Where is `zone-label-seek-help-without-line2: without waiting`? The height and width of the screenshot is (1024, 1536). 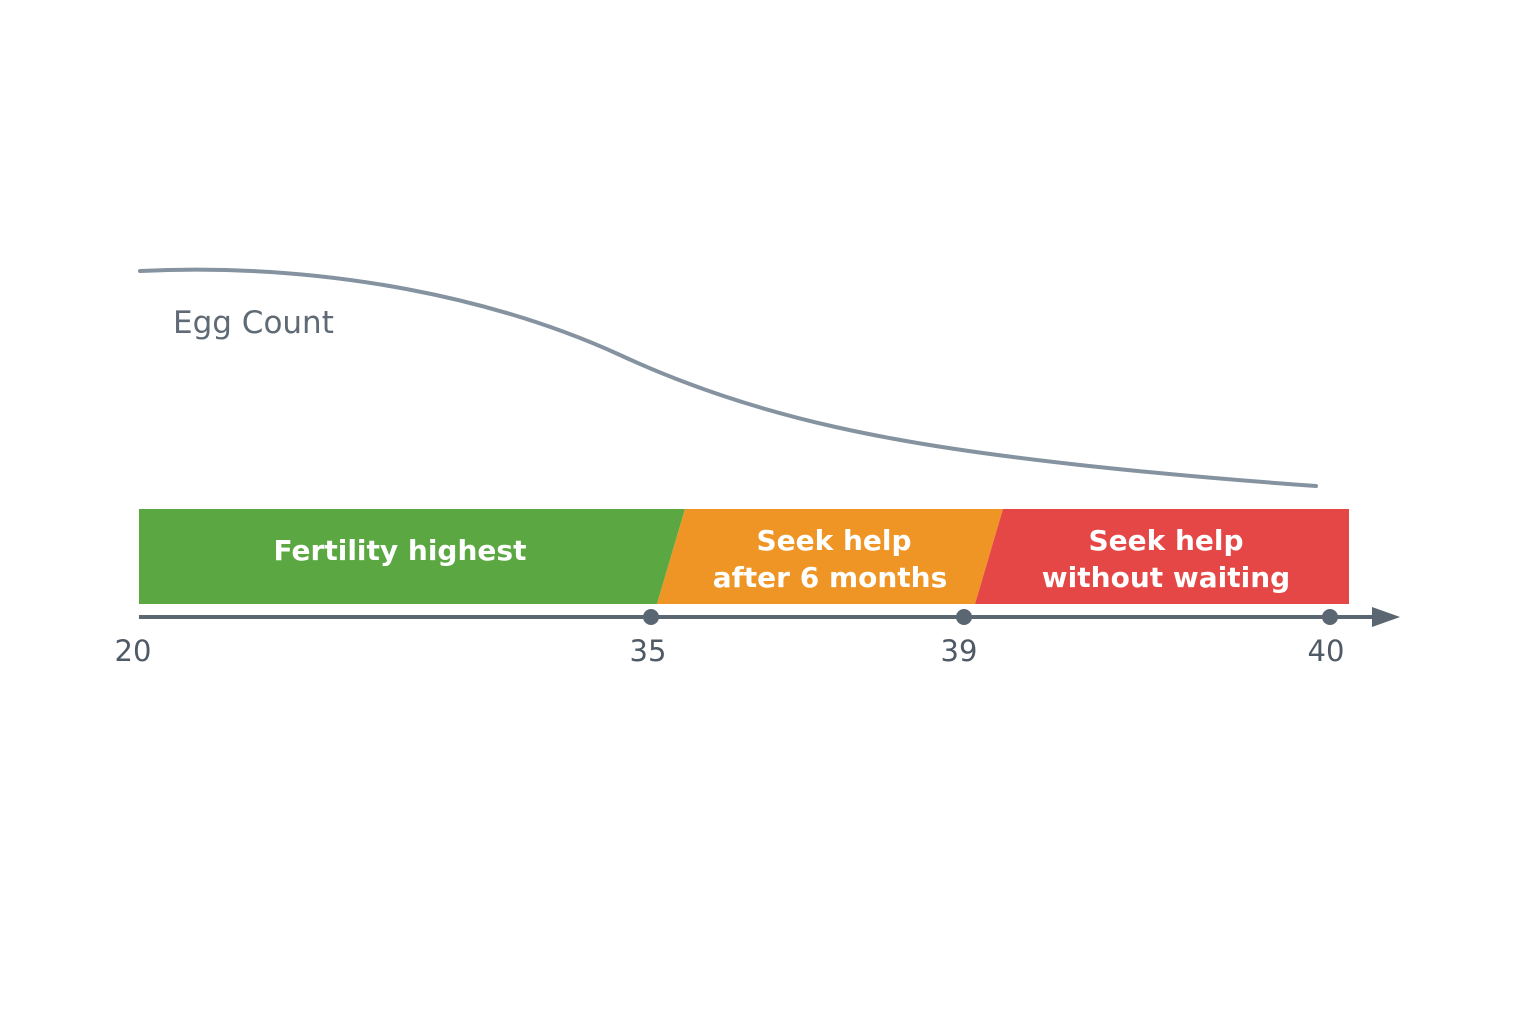 zone-label-seek-help-without-line2: without waiting is located at coordinates (1166, 577).